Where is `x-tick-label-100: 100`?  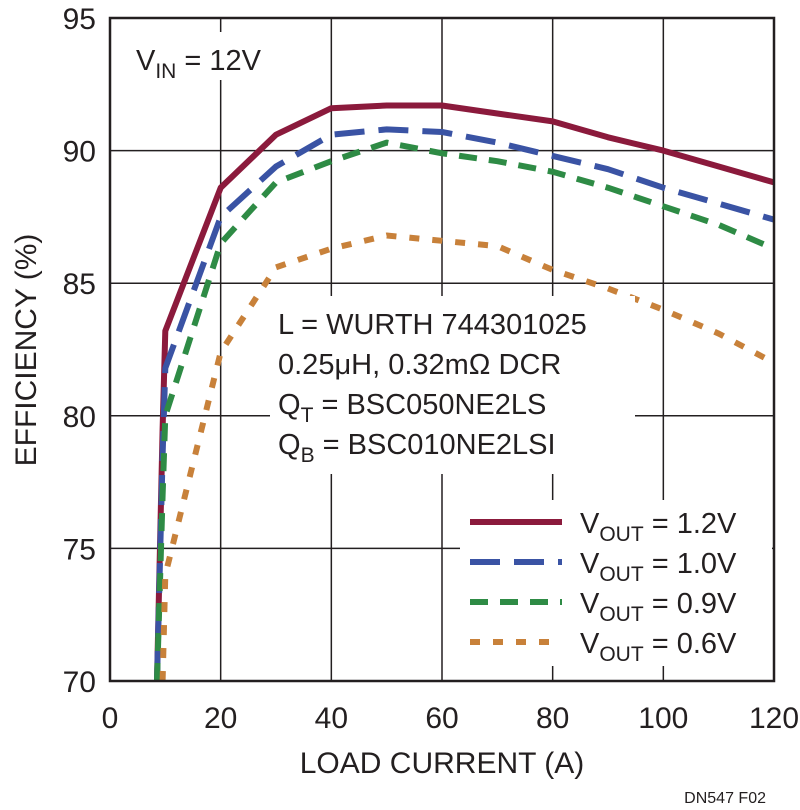
x-tick-label-100: 100 is located at coordinates (663, 718).